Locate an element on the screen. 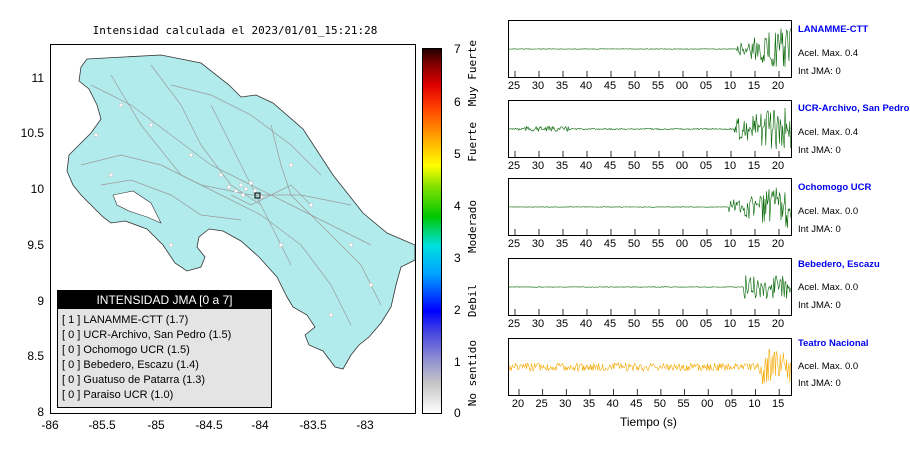 The height and width of the screenshot is (460, 910). map-y-tick: 10 is located at coordinates (37, 189).